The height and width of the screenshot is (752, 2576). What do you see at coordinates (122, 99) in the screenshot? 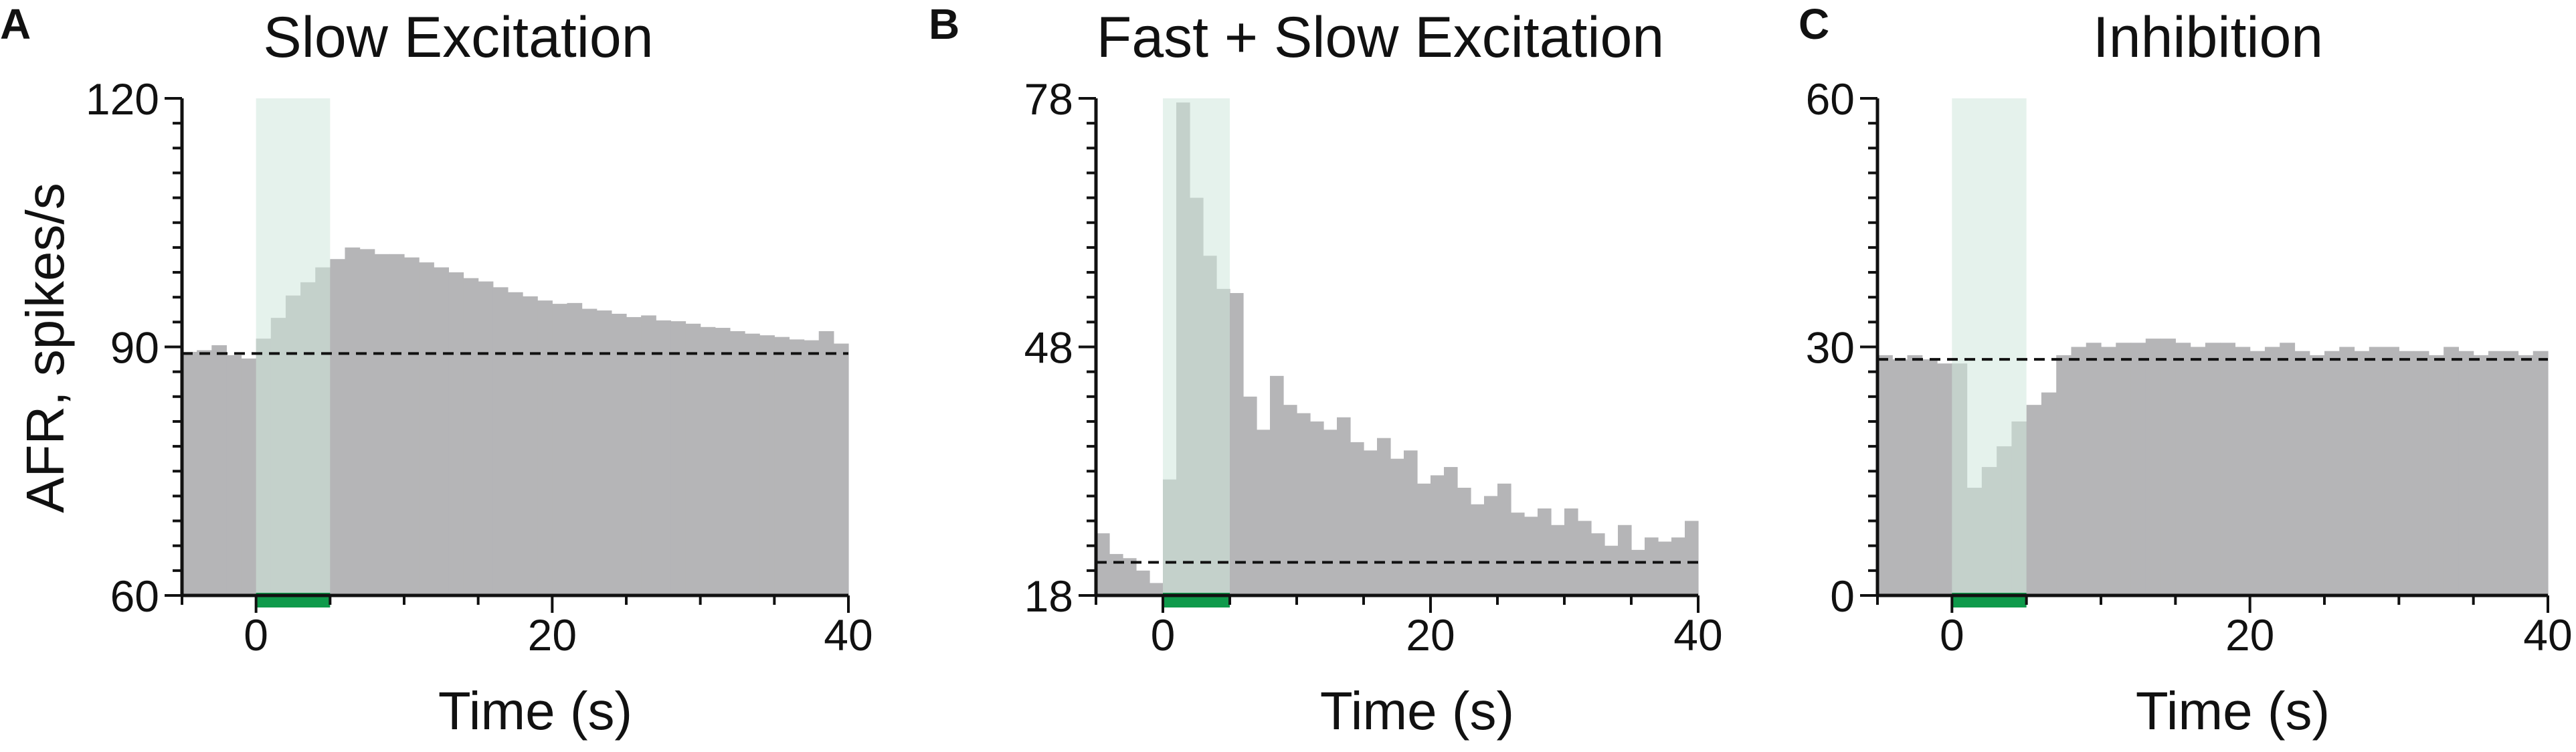
I see `y-tick-label: 120` at bounding box center [122, 99].